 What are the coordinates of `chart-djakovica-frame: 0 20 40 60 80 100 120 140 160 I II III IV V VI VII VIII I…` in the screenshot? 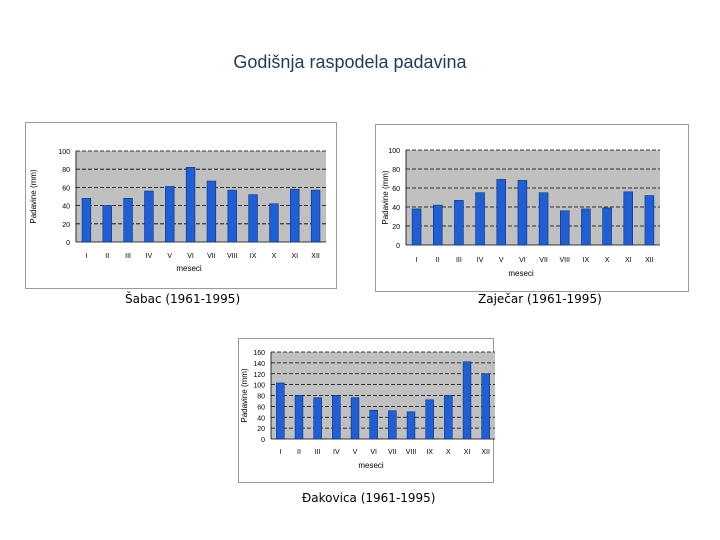 It's located at (366, 410).